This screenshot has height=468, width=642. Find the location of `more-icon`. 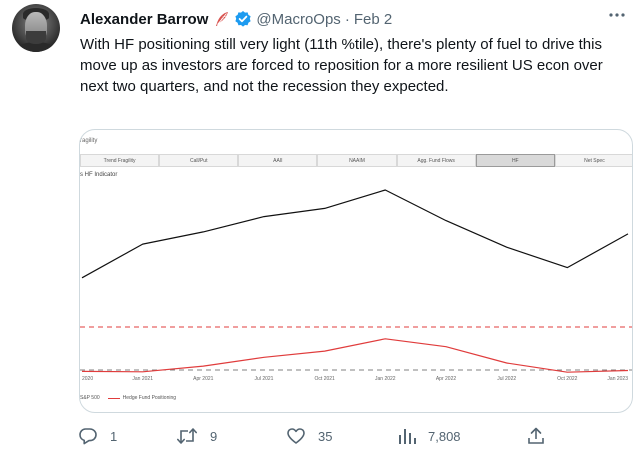

more-icon is located at coordinates (617, 17).